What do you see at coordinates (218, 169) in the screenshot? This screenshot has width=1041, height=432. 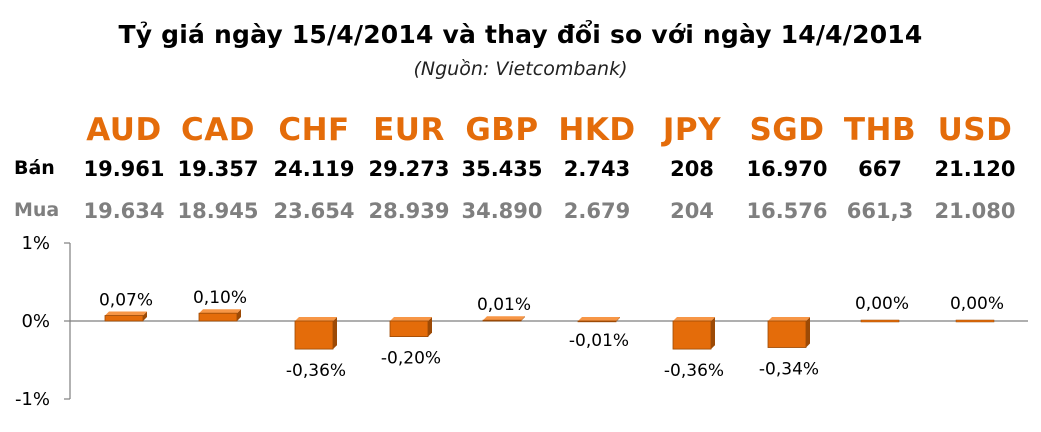 I see `sell-rate: 19.357` at bounding box center [218, 169].